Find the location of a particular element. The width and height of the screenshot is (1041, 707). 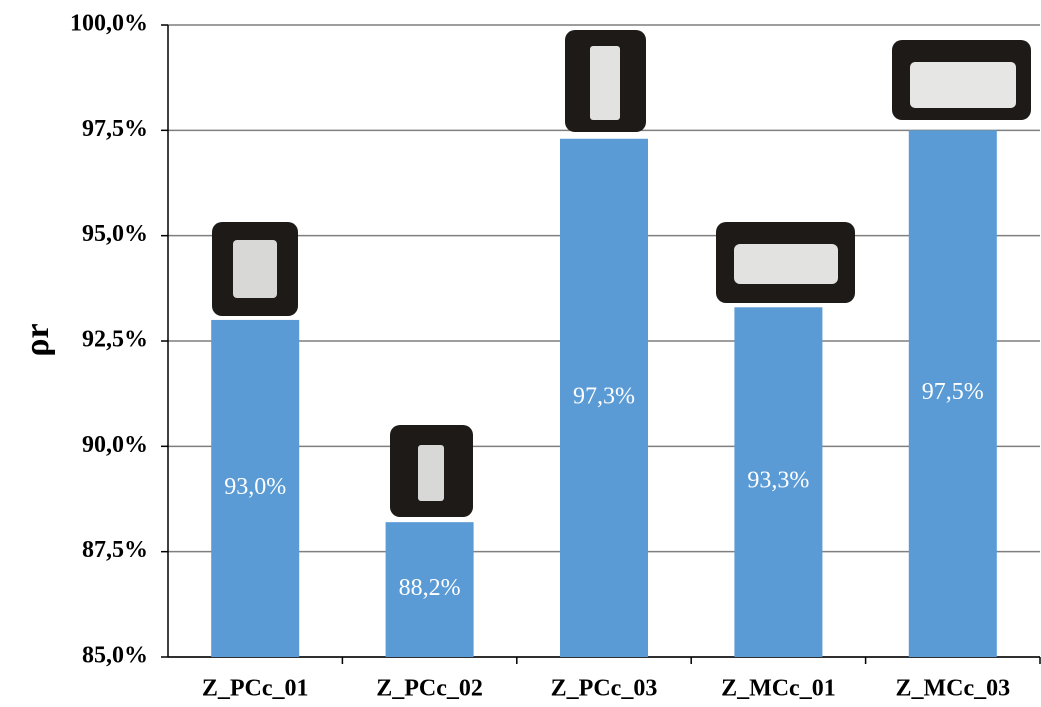

value-label: 97,3% is located at coordinates (604, 396).